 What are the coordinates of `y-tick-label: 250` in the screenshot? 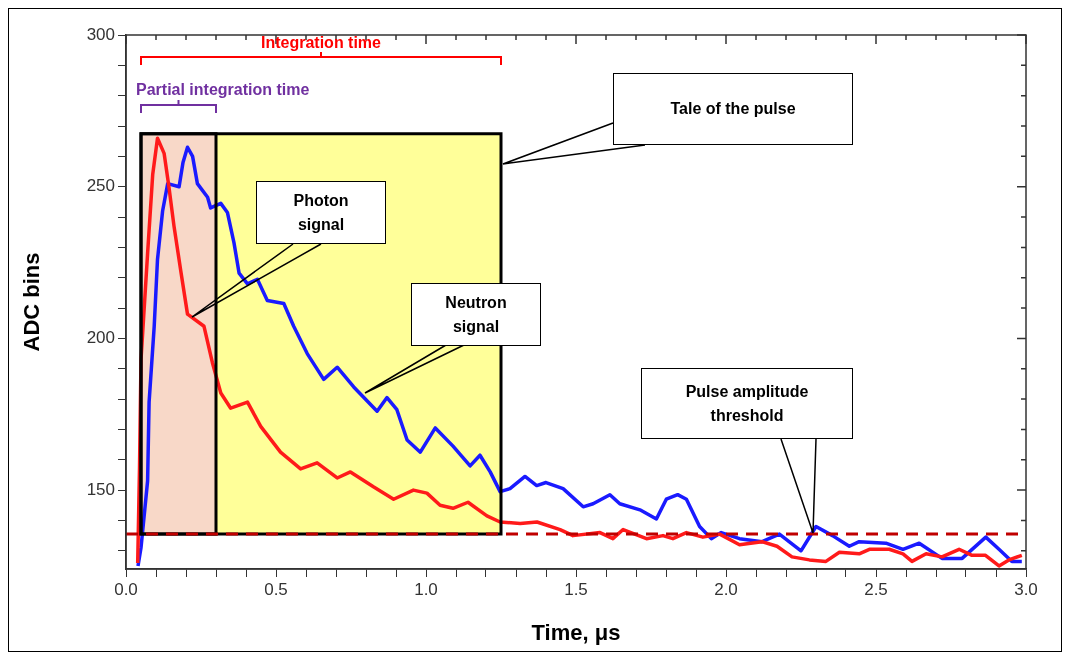 It's located at (100, 186).